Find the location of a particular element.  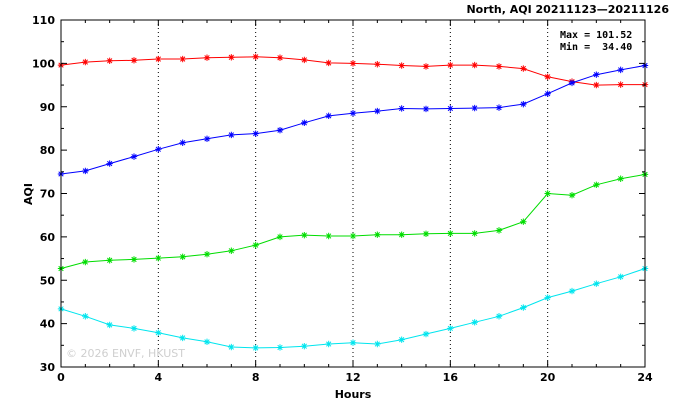

max-value-label: Max = 101.52 is located at coordinates (596, 35).